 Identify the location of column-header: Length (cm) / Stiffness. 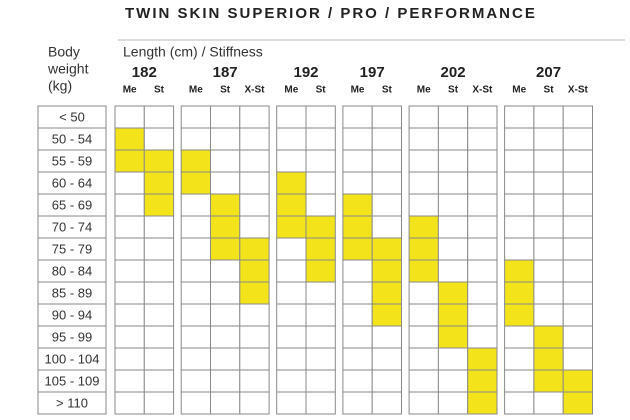
(193, 52).